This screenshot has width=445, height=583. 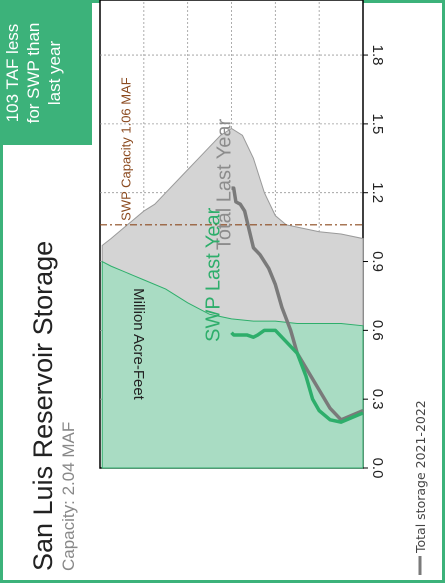 I want to click on ytick-label-4: 1.2, so click(x=377, y=192).